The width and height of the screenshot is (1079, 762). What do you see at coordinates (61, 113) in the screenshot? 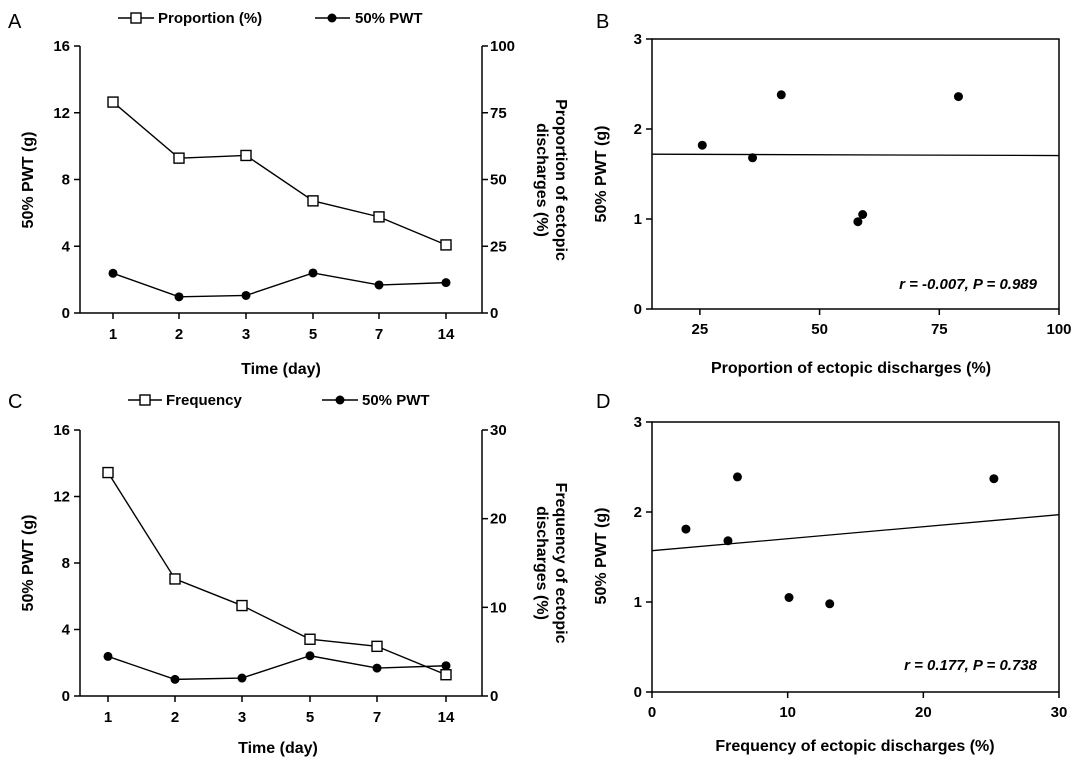
I see `y-tick-label: 12` at bounding box center [61, 113].